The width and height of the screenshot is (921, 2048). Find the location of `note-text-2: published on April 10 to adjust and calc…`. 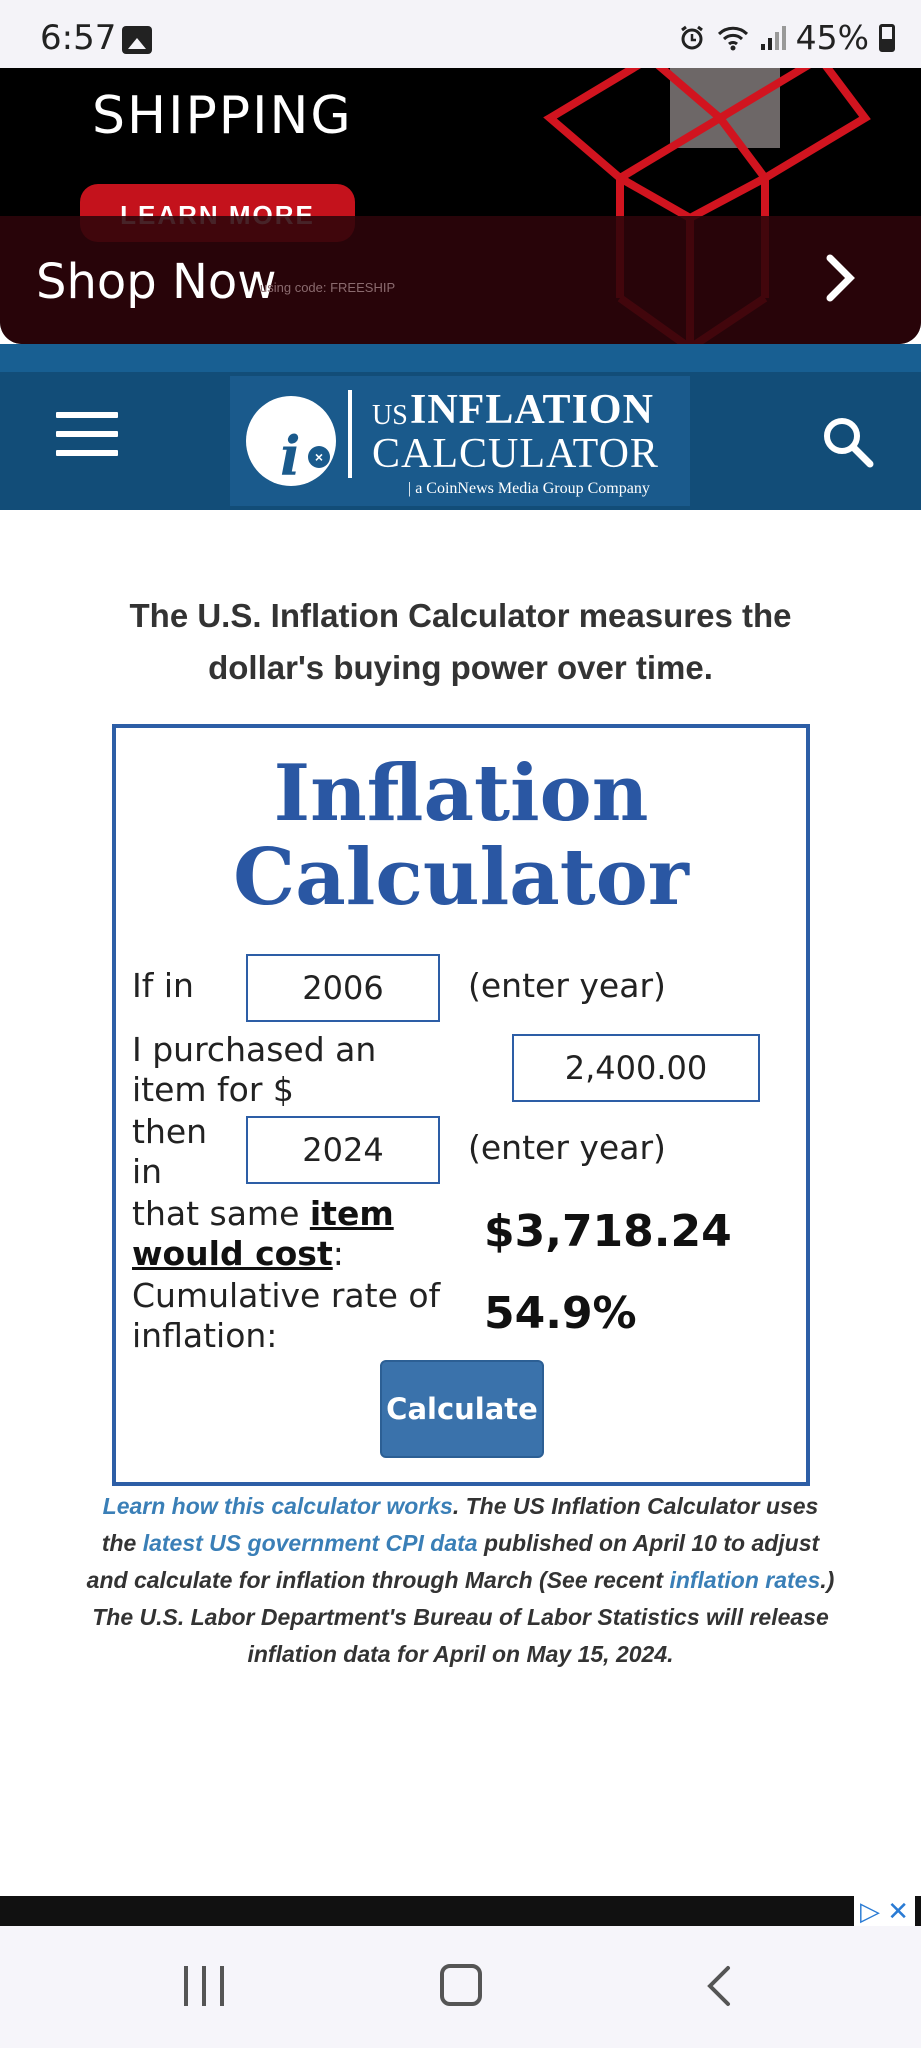

note-text-2: published on April 10 to adjust and calc… is located at coordinates (453, 1561).